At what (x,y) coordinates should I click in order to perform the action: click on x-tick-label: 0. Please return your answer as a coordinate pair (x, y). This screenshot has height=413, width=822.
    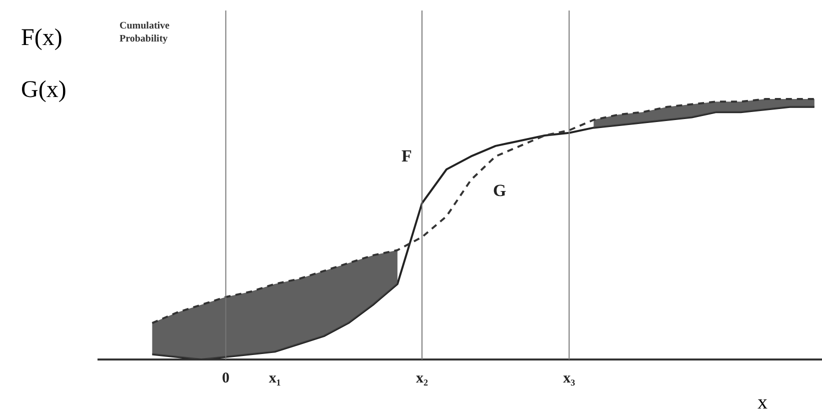
    Looking at the image, I should click on (226, 378).